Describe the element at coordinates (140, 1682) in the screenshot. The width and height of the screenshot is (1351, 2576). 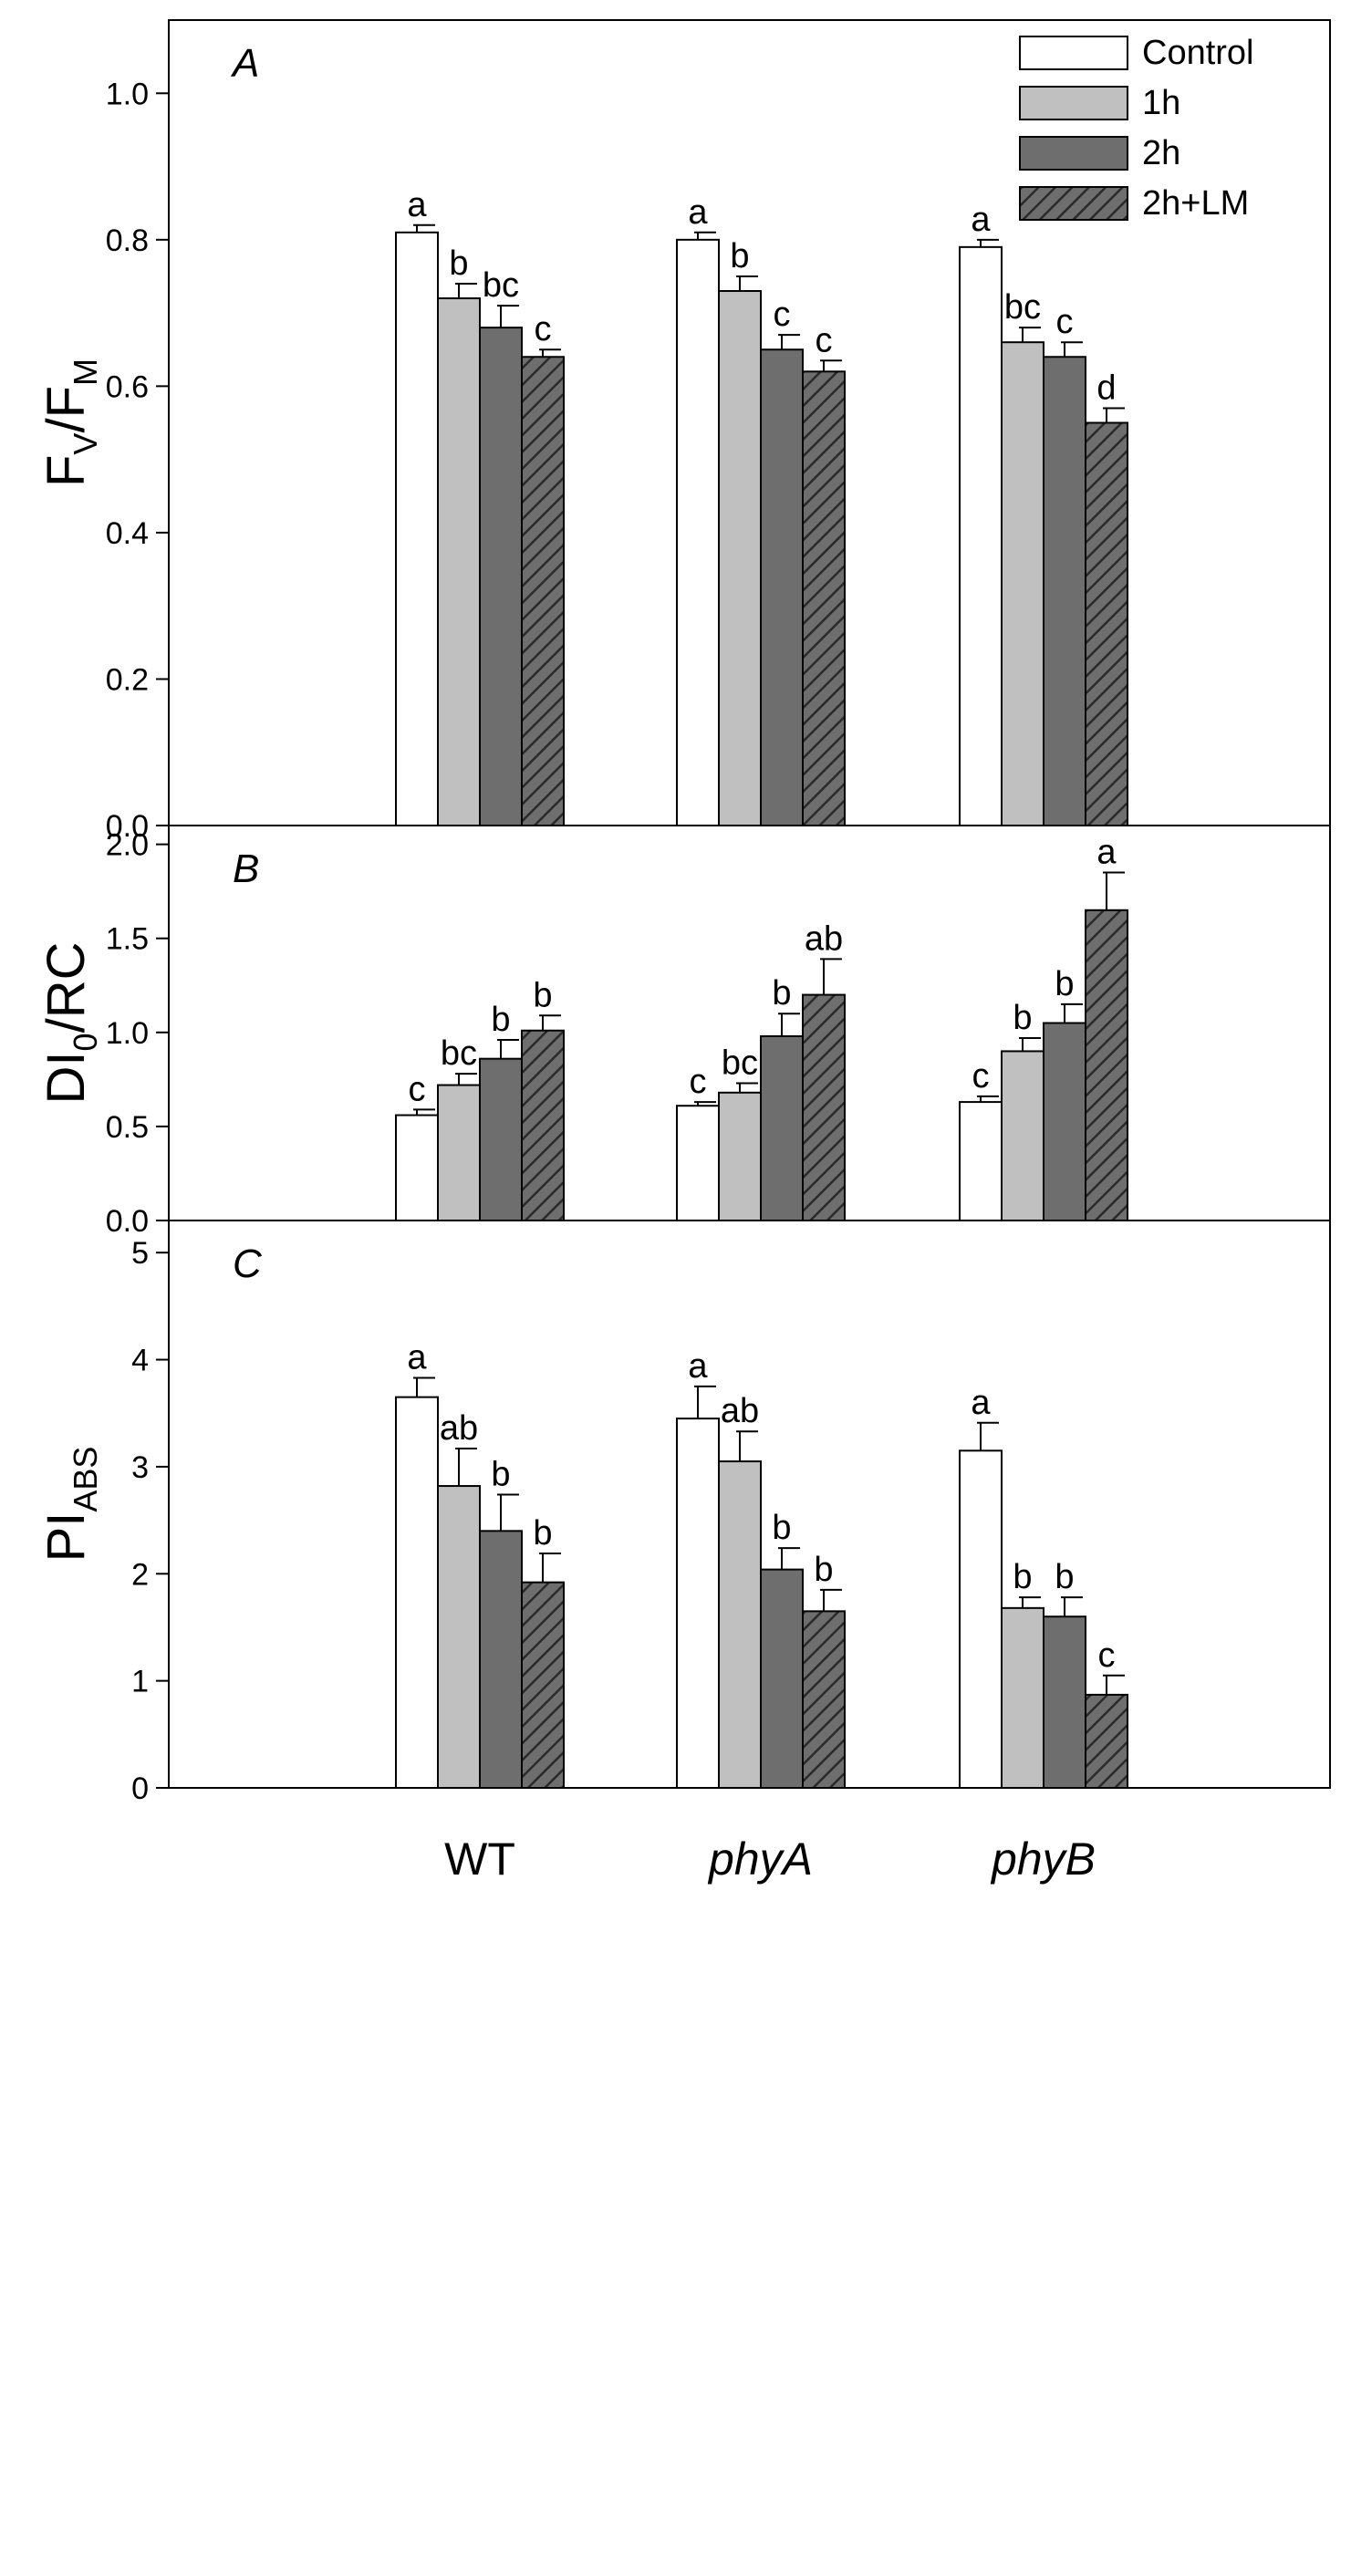
I see `y-tick-label: 1` at that location.